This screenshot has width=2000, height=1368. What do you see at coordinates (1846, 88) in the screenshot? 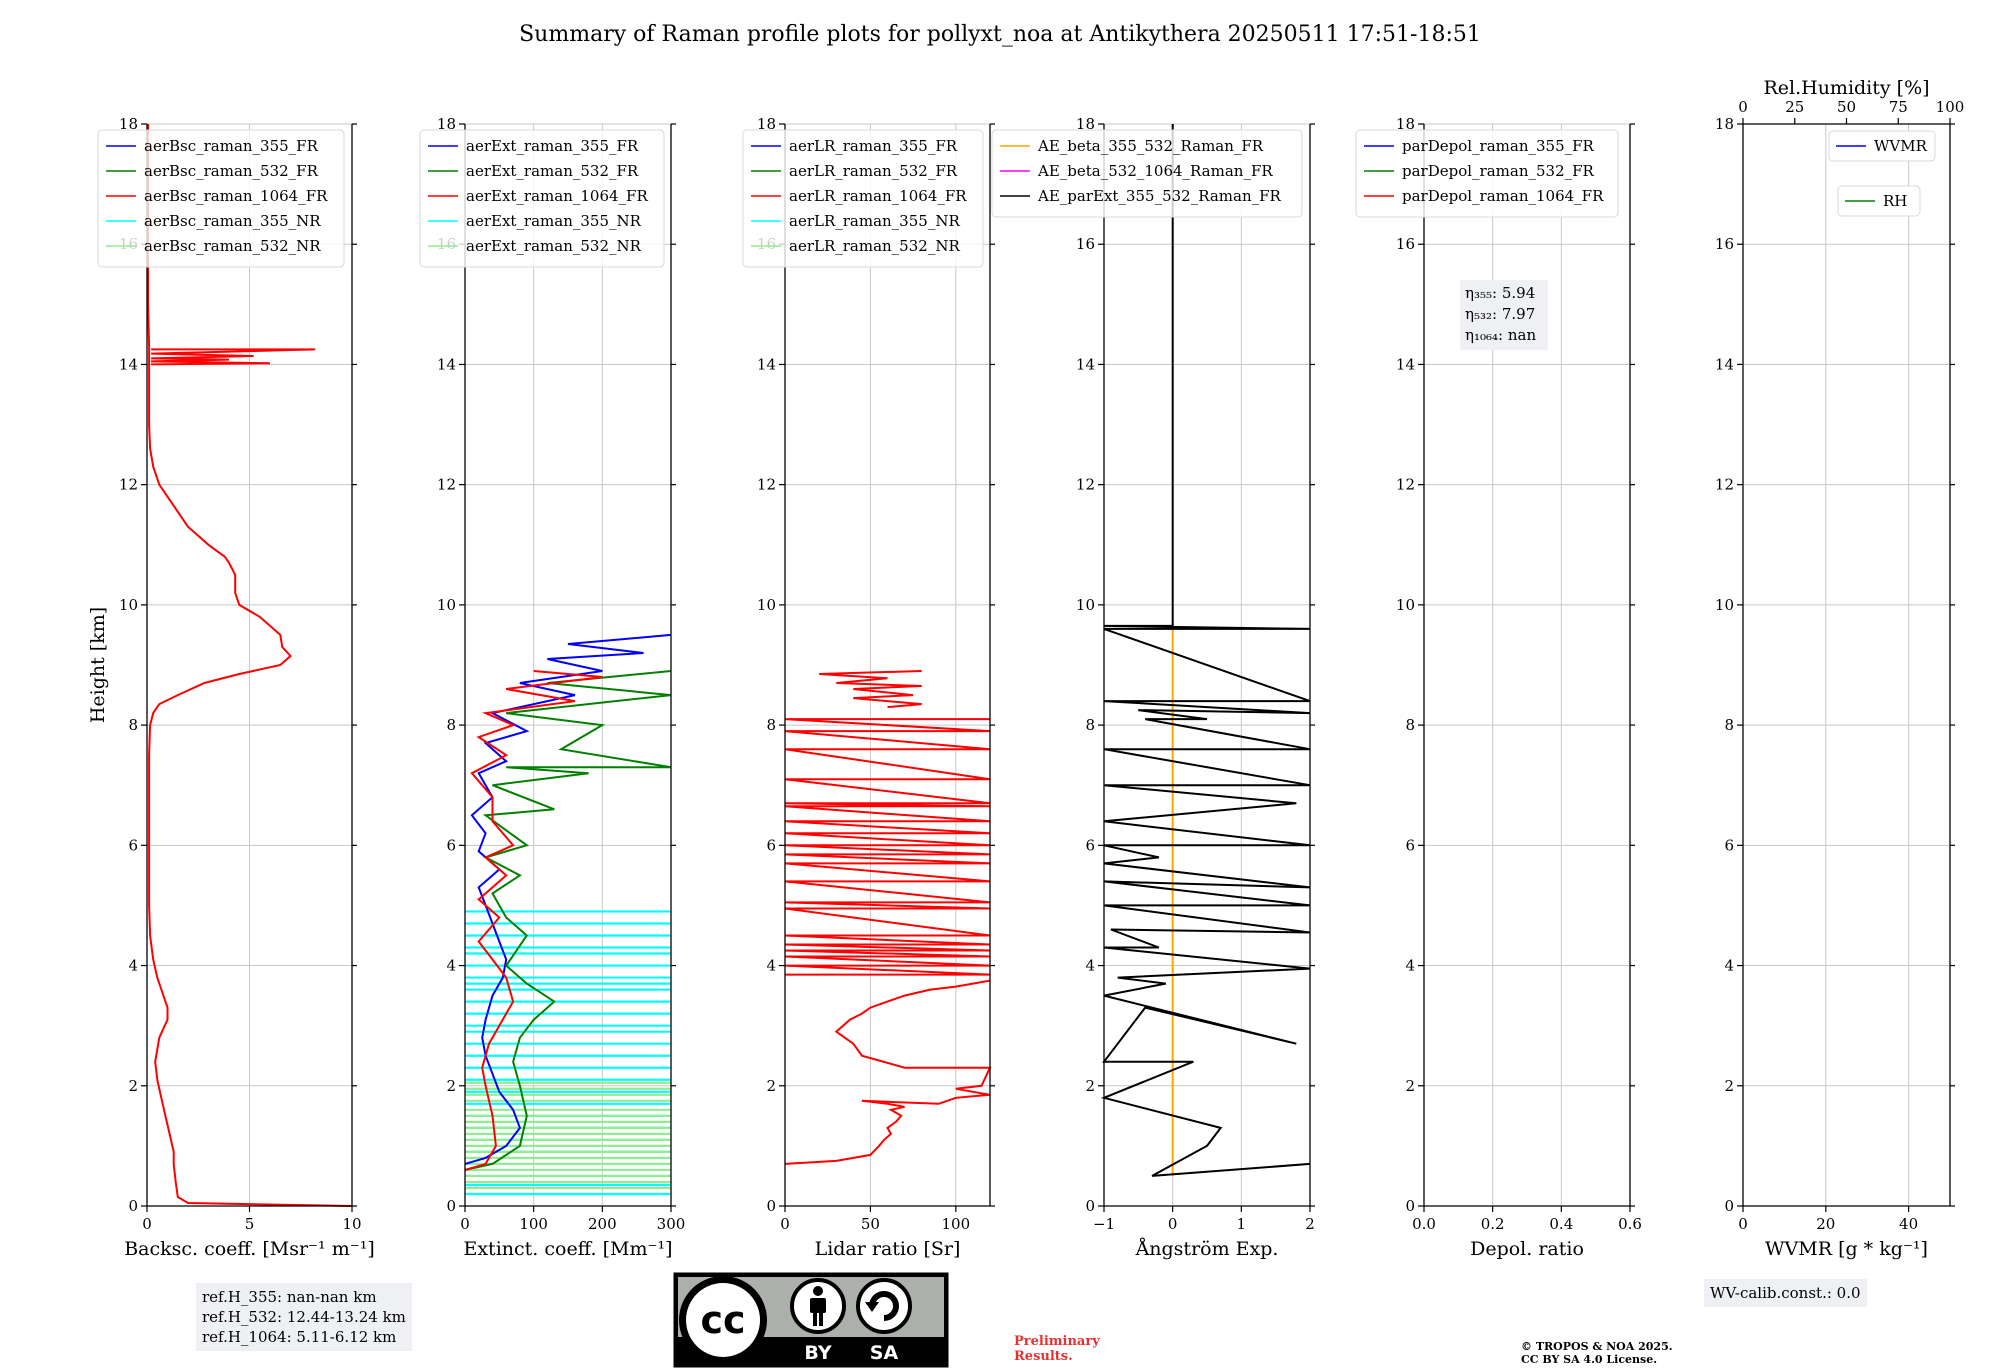
I see `top-axis-label: Rel.Humidity [%]` at bounding box center [1846, 88].